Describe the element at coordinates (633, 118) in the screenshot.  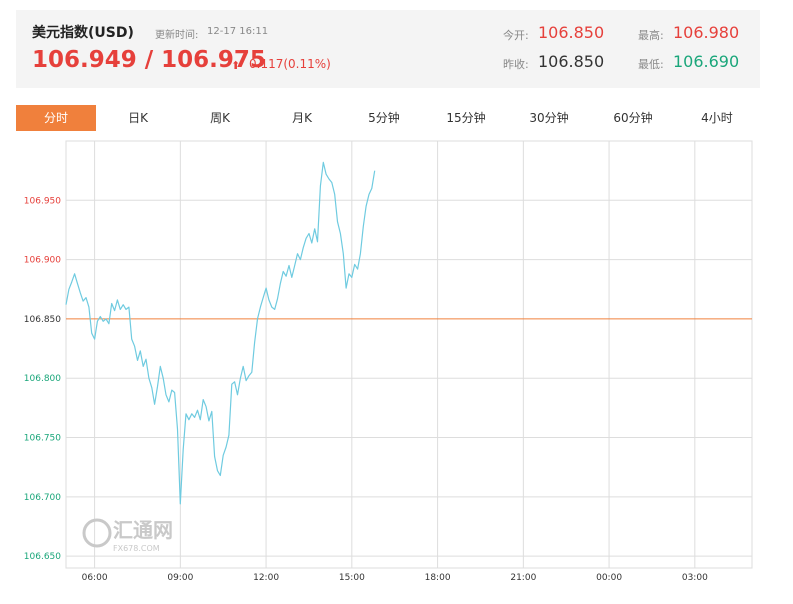
I see `tab-60min: 60分钟` at that location.